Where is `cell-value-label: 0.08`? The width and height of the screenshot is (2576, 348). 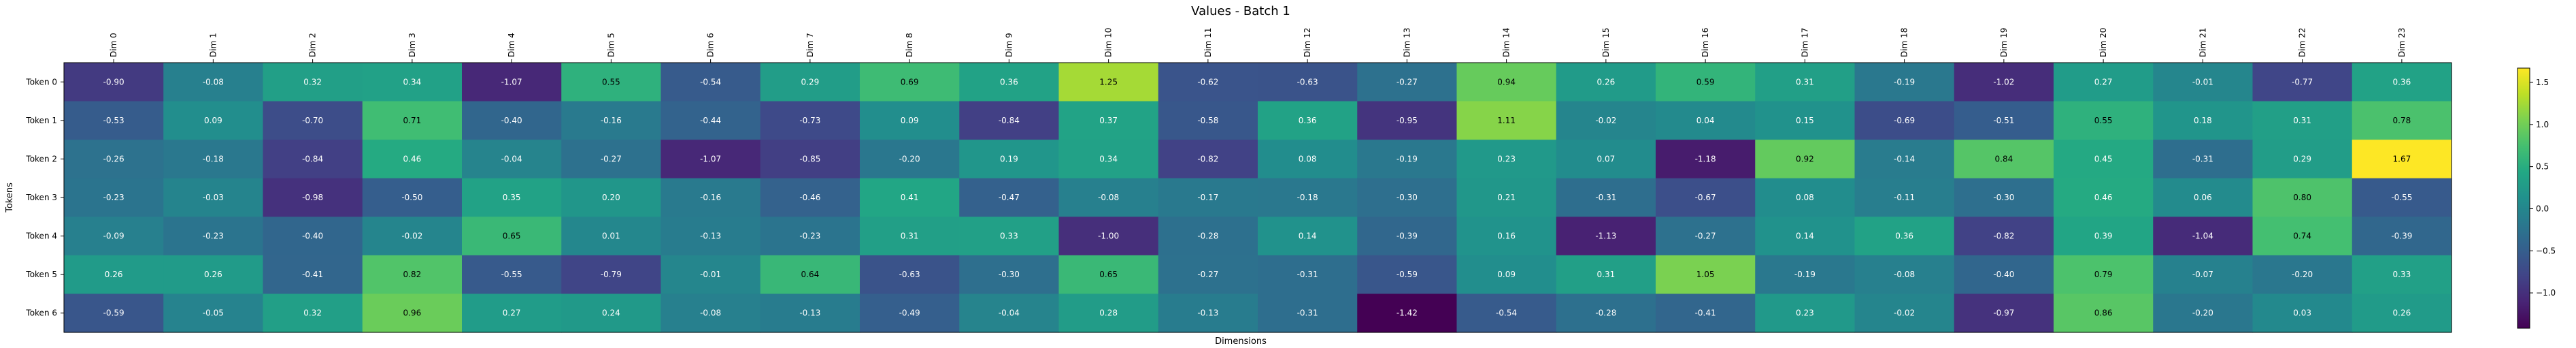 cell-value-label: 0.08 is located at coordinates (1308, 158).